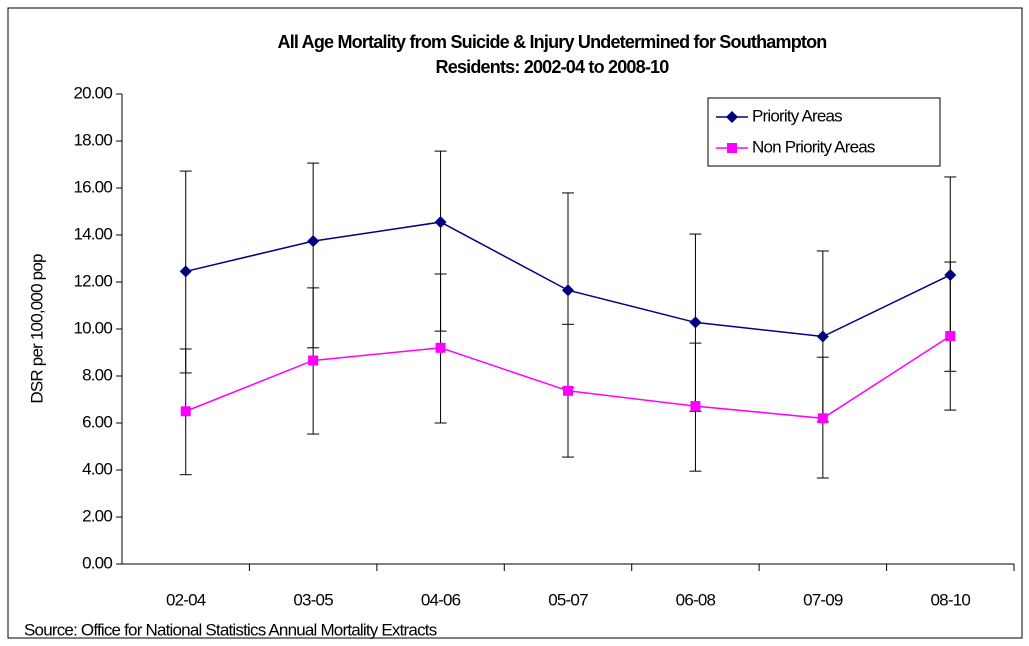 This screenshot has height=646, width=1029. Describe the element at coordinates (313, 599) in the screenshot. I see `x-tick-label: 03-05` at that location.